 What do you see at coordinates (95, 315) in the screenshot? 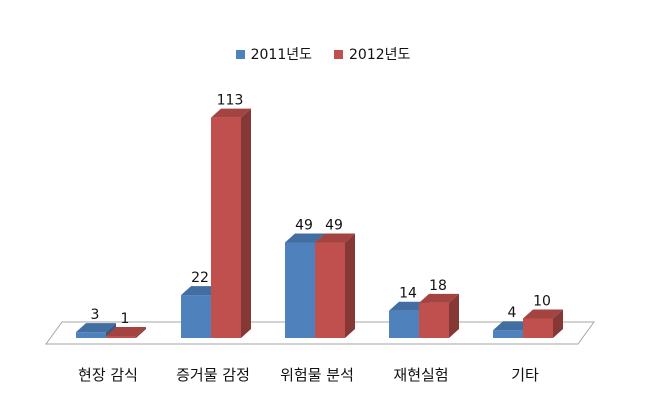
I see `data-label-s1-c1: 3` at bounding box center [95, 315].